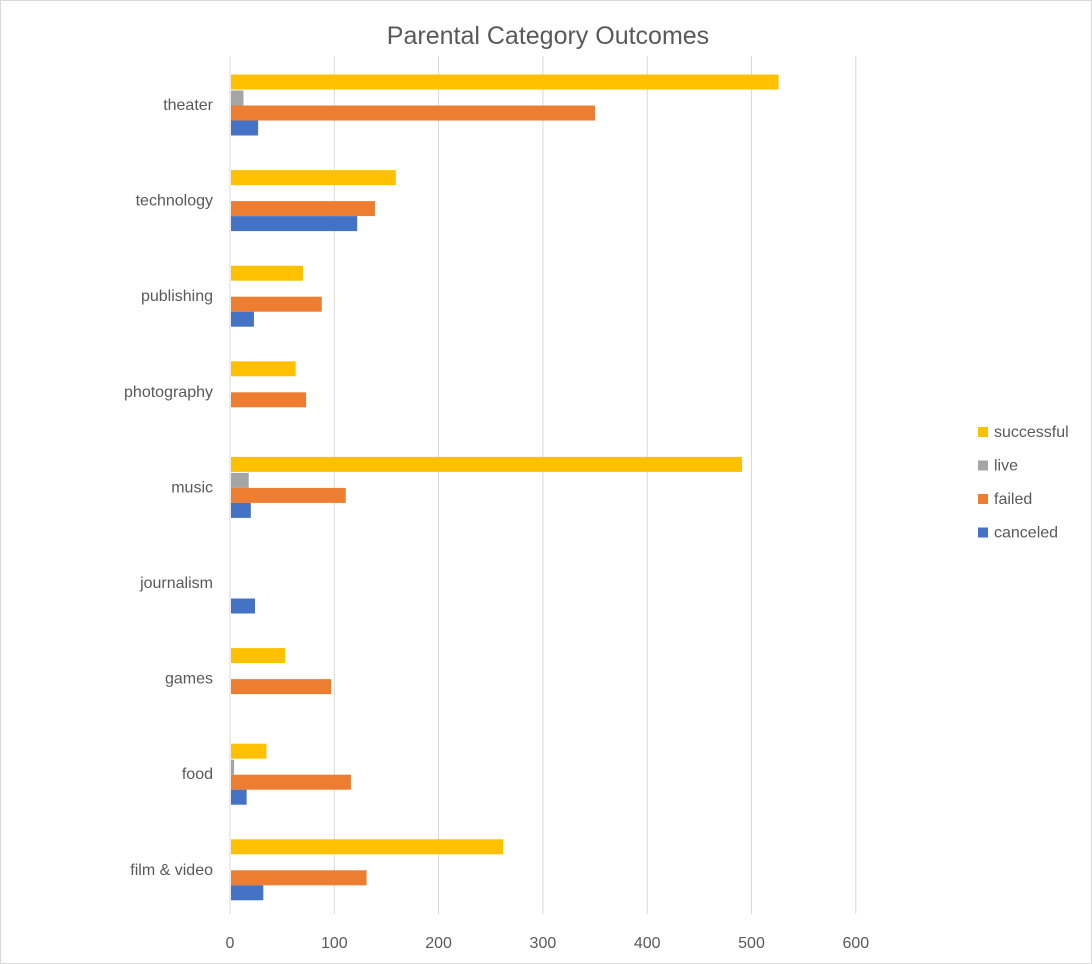 This screenshot has height=964, width=1092. I want to click on legend: successful live failed canceled, so click(1023, 483).